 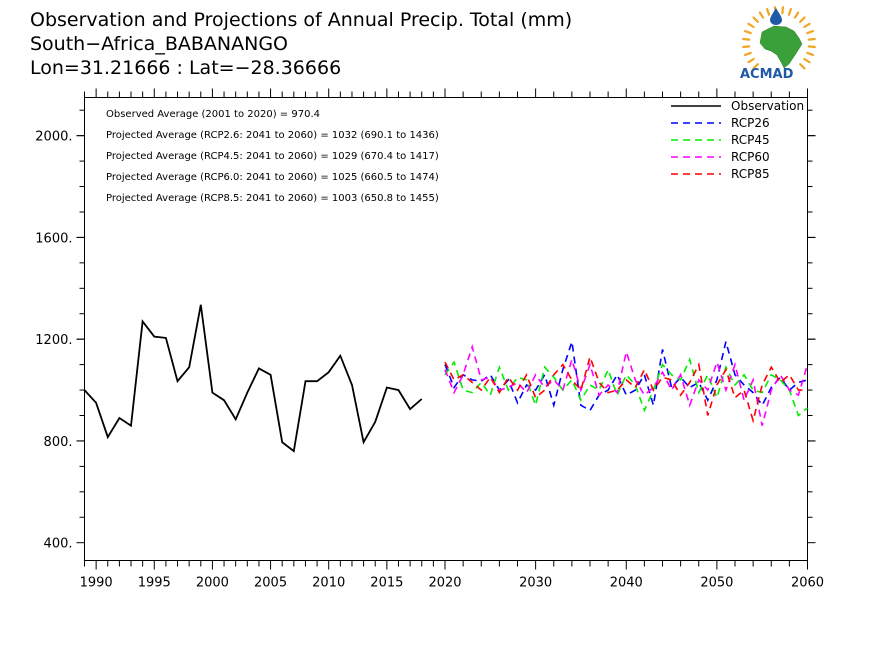 I want to click on water-drop-icon, so click(x=776, y=16).